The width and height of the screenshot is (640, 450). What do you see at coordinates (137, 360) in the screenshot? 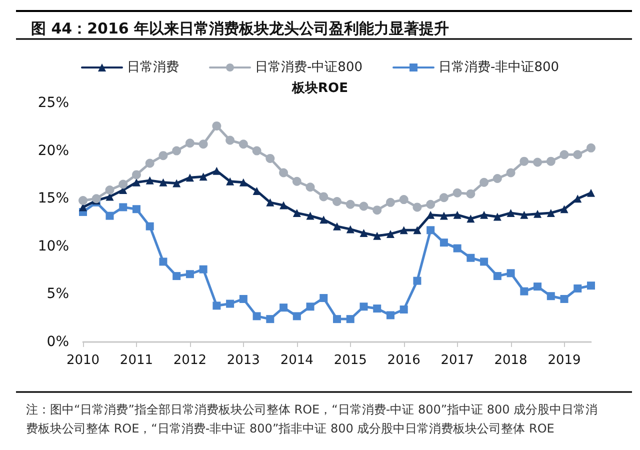
I see `x-tick-label: 2011` at bounding box center [137, 360].